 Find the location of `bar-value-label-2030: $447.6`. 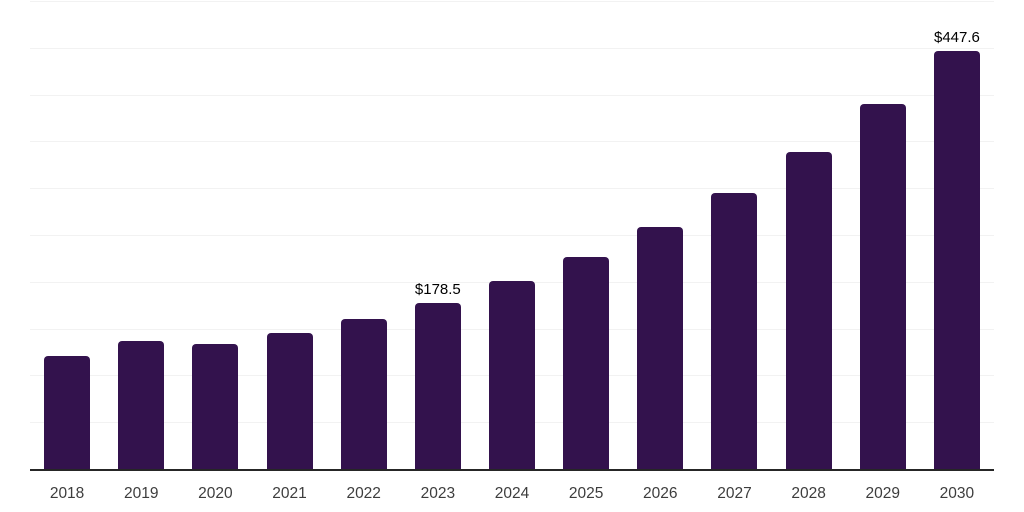

bar-value-label-2030: $447.6 is located at coordinates (956, 38).